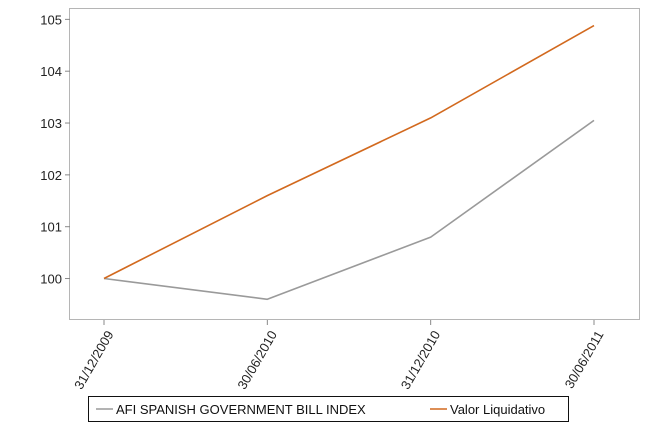  I want to click on legend-label-valor: Valor Liquidativo, so click(497, 409).